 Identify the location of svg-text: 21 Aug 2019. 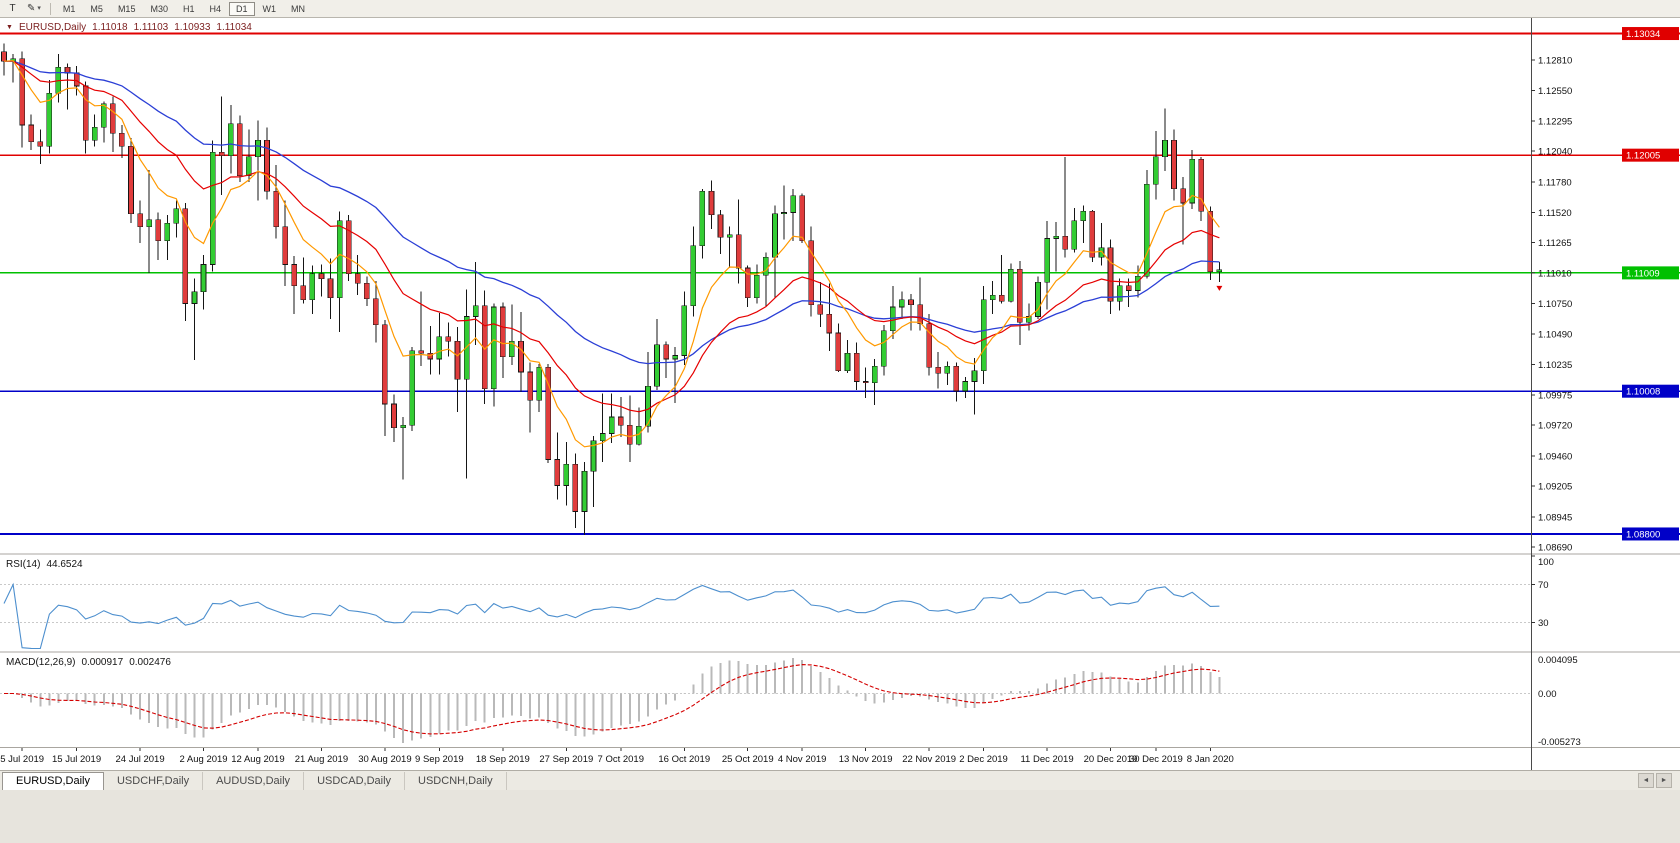
(321, 759).